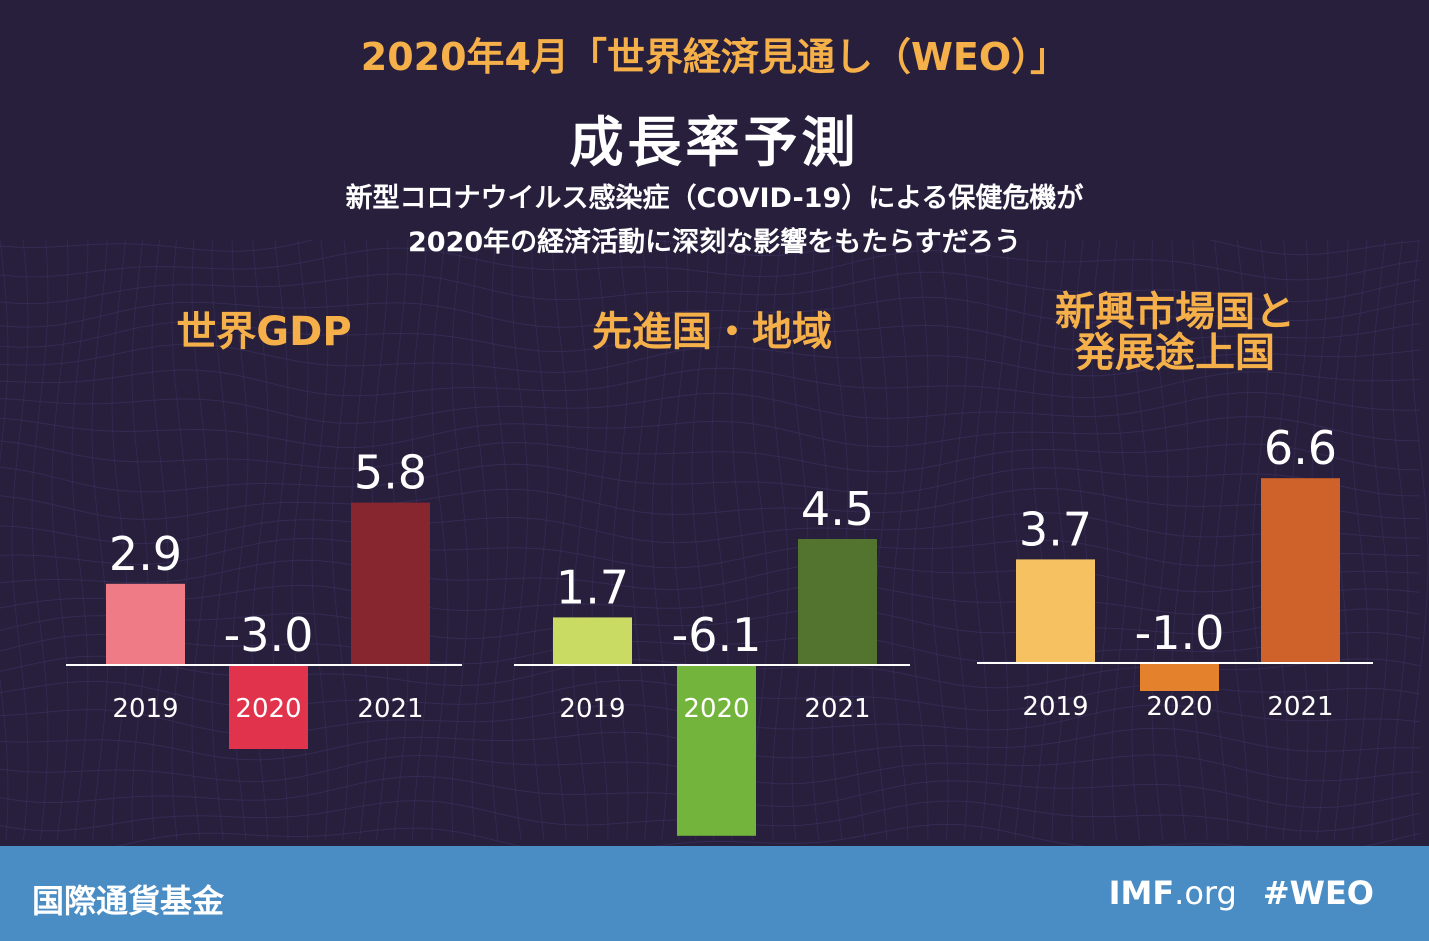 The image size is (1429, 941). Describe the element at coordinates (1055, 529) in the screenshot. I see `value-label: 3.7` at that location.